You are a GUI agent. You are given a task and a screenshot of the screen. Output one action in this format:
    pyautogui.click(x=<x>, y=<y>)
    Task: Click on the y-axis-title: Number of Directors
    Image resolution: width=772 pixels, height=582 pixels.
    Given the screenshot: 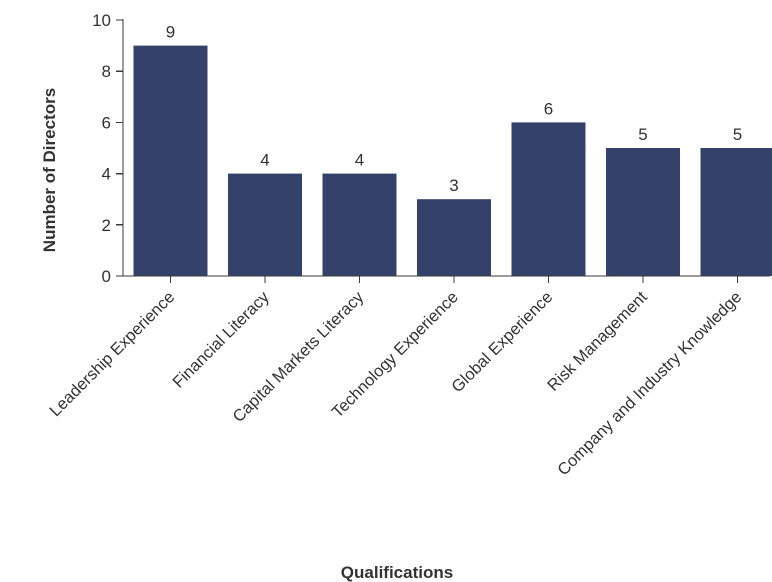 What is the action you would take?
    pyautogui.click(x=49, y=170)
    